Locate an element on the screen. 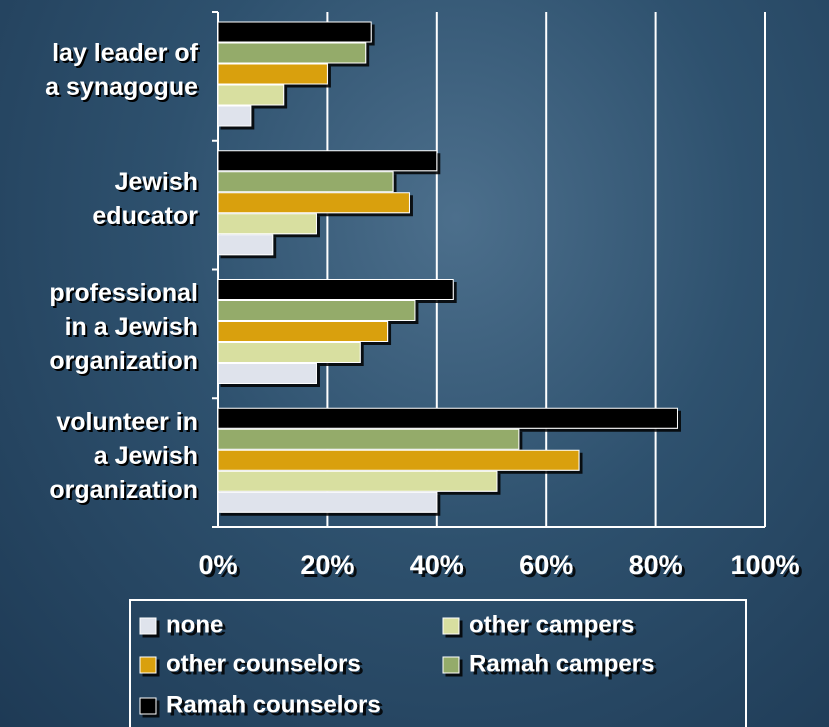 The width and height of the screenshot is (829, 727). y-tick-label: volunteer in a Jewish organization is located at coordinates (123, 456).